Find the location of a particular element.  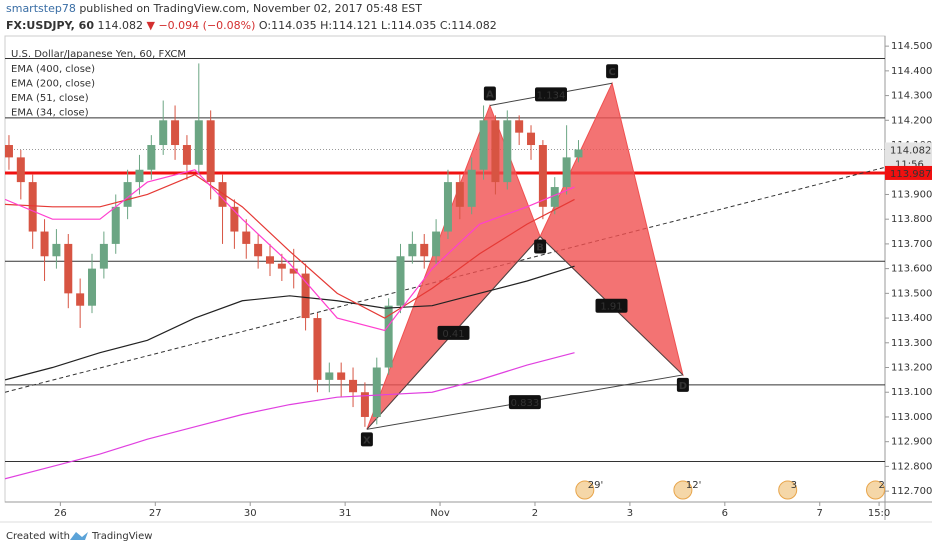

brand-logo is located at coordinates (79, 536).